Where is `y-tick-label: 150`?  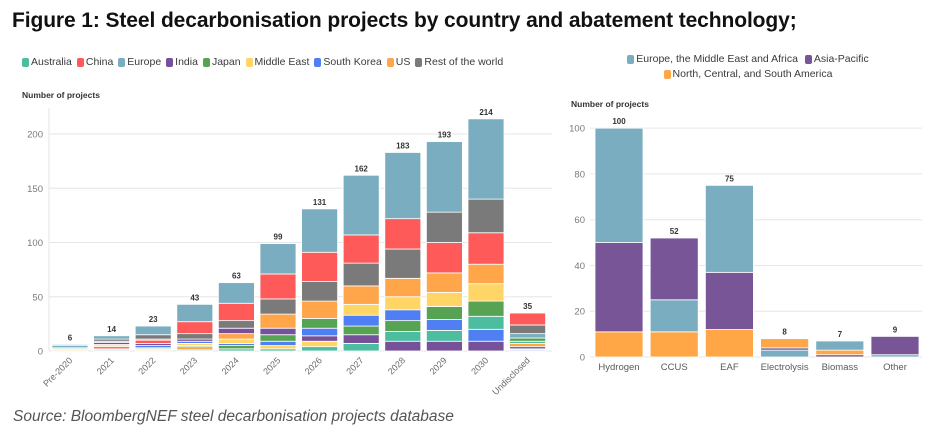
y-tick-label: 150 is located at coordinates (35, 189).